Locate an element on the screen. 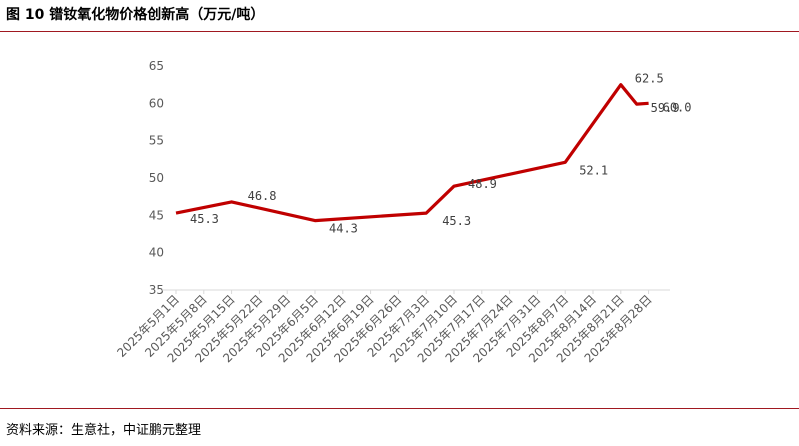 This screenshot has height=446, width=799. data-label: 52.1 is located at coordinates (593, 170).